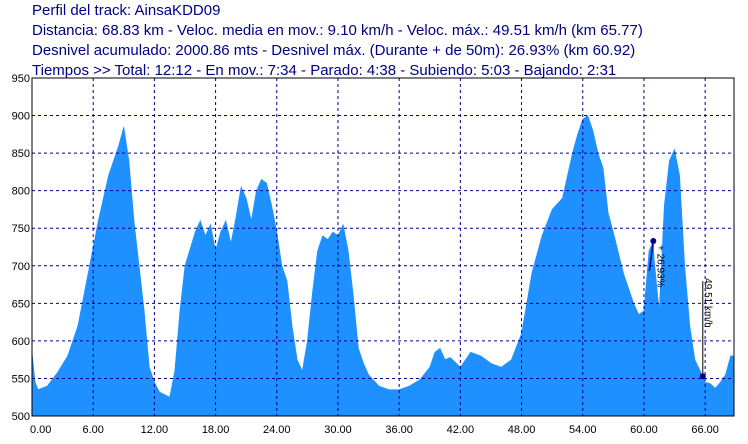 The height and width of the screenshot is (444, 748). Describe the element at coordinates (707, 302) in the screenshot. I see `max-speed-label: 49.51 km/h` at that location.